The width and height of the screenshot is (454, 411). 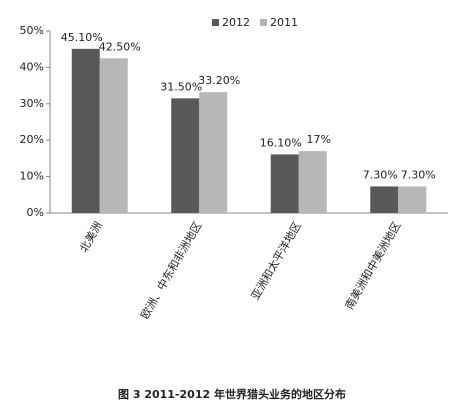 What do you see at coordinates (373, 266) in the screenshot?
I see `x-tick-label: 南美洲和中美洲地区` at bounding box center [373, 266].